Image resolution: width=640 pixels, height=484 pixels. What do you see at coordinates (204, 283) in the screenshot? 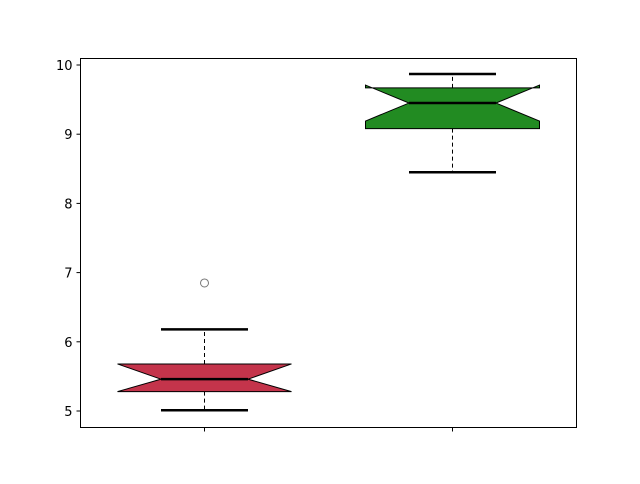
I see `outlier-point` at bounding box center [204, 283].